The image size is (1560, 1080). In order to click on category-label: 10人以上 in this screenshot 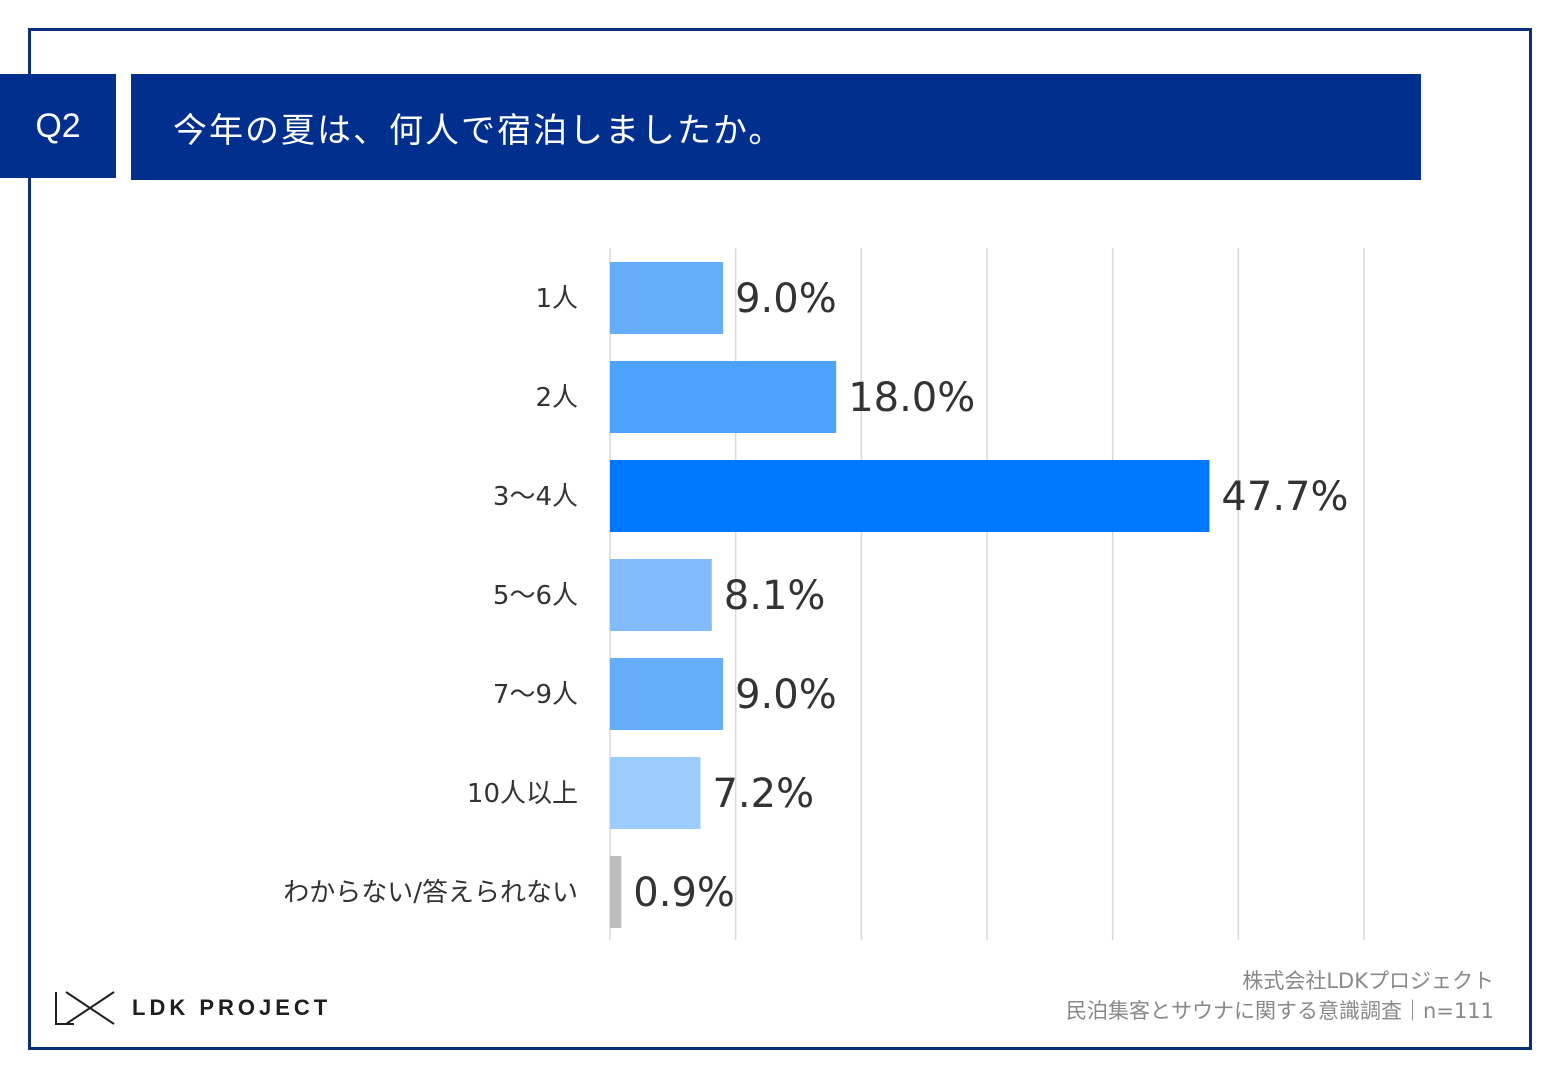, I will do `click(522, 794)`.